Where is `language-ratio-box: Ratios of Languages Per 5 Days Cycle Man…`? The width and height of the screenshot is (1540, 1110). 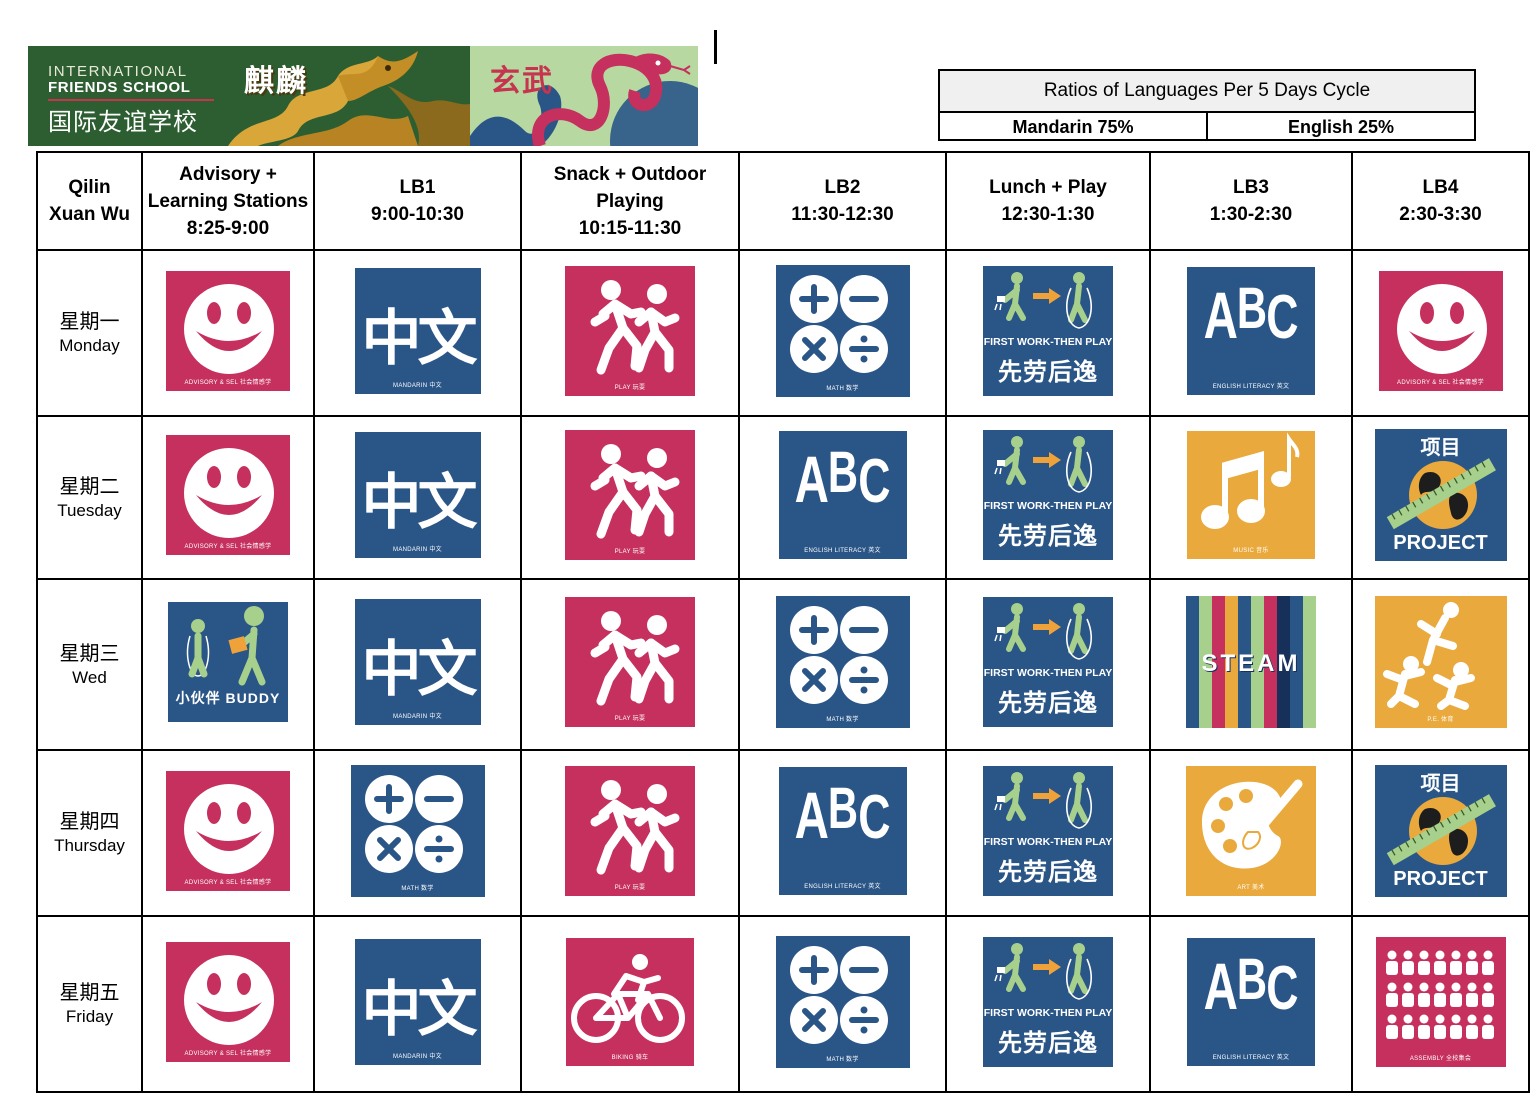
language-ratio-box: Ratios of Languages Per 5 Days Cycle Man… is located at coordinates (1207, 105).